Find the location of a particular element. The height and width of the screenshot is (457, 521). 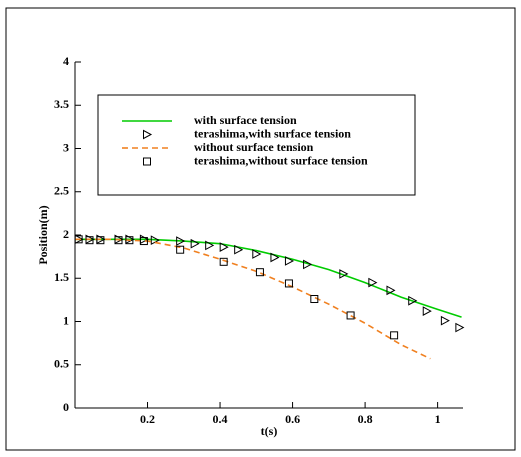

legend is located at coordinates (256, 145).